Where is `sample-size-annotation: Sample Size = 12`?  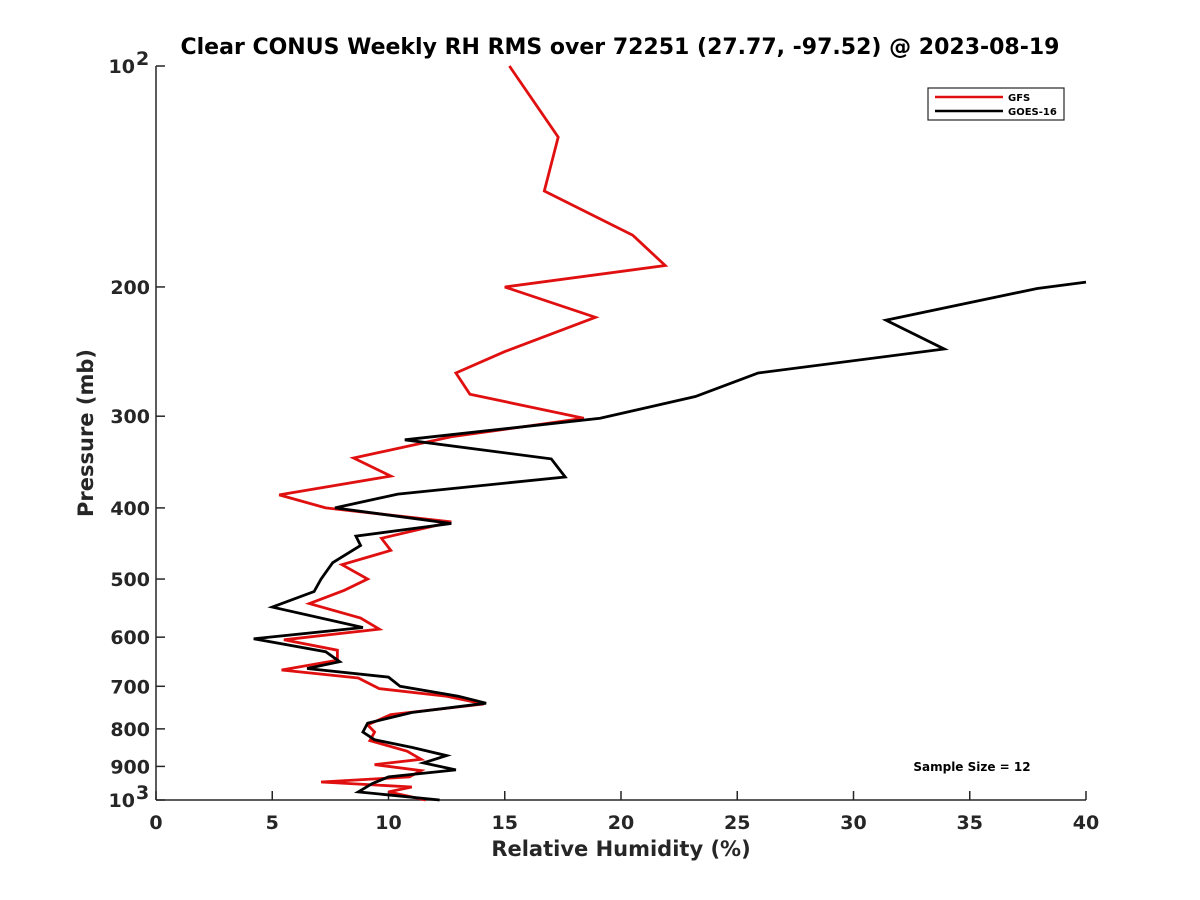 sample-size-annotation: Sample Size = 12 is located at coordinates (971, 767).